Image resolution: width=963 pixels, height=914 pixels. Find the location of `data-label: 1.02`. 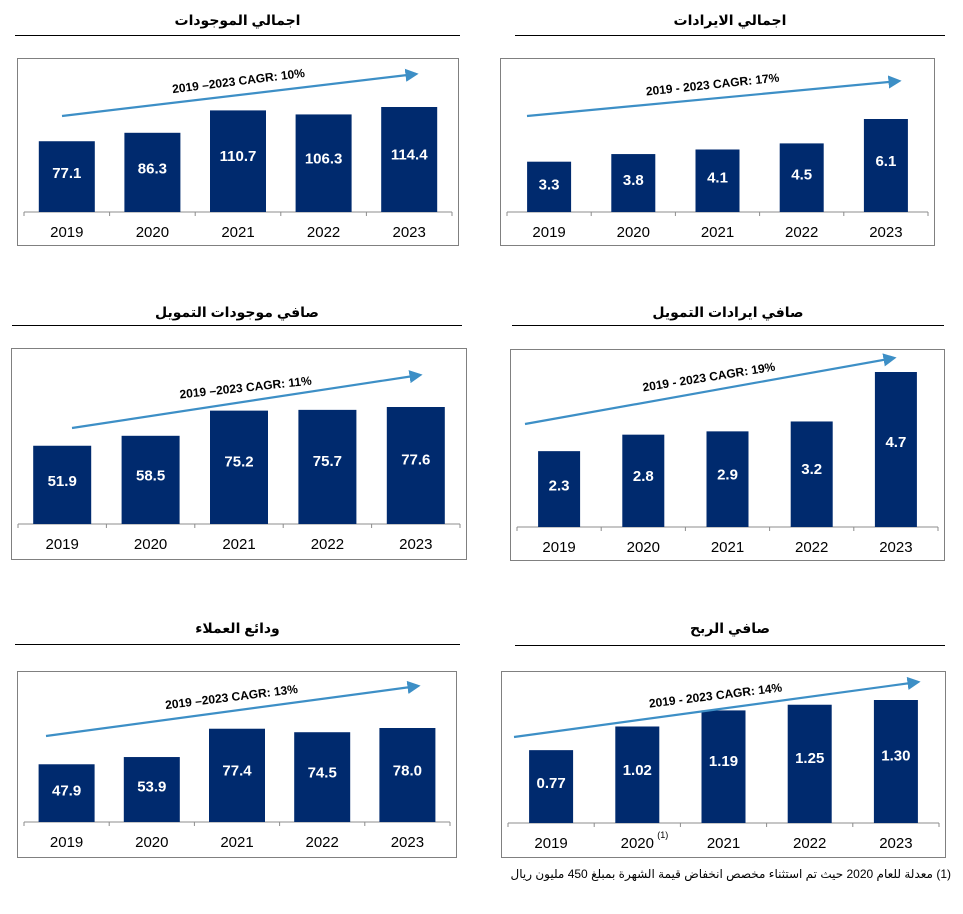

data-label: 1.02 is located at coordinates (637, 770).